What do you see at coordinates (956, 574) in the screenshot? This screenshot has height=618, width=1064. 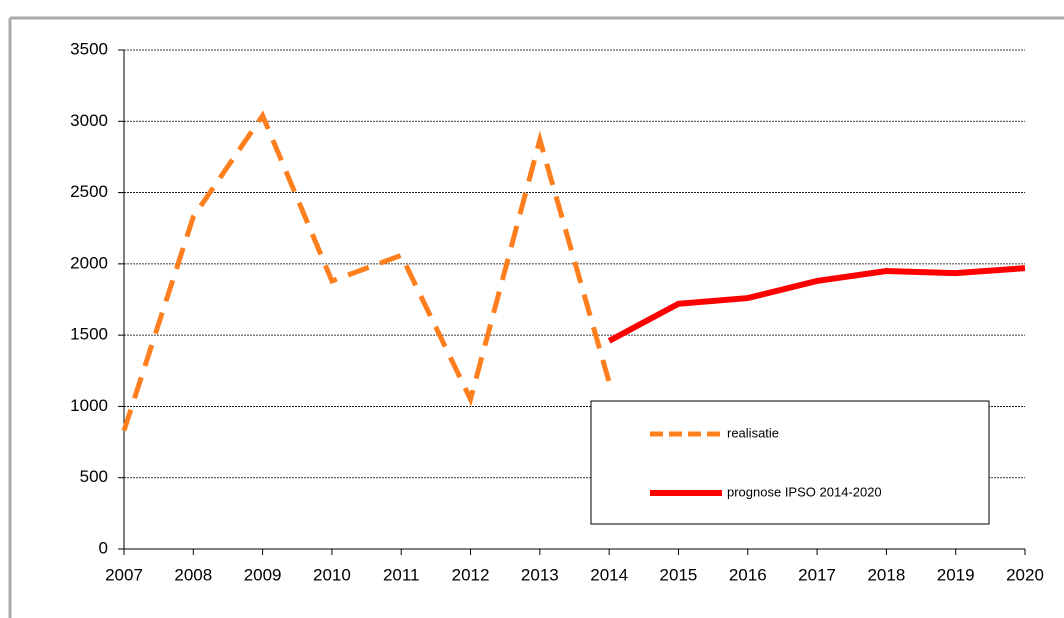 I see `x-tick-label: 2019` at bounding box center [956, 574].